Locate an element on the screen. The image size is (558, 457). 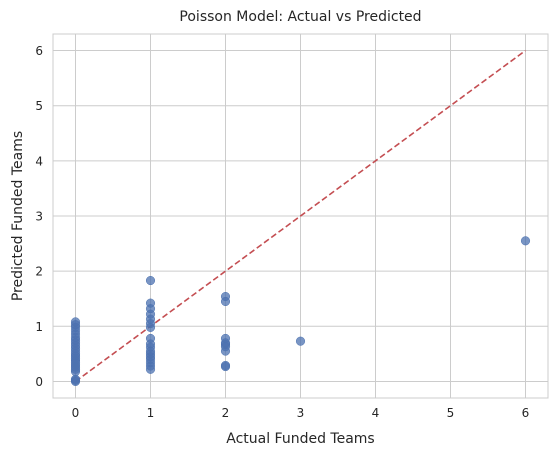
y-tick-label: 0 is located at coordinates (39, 382).